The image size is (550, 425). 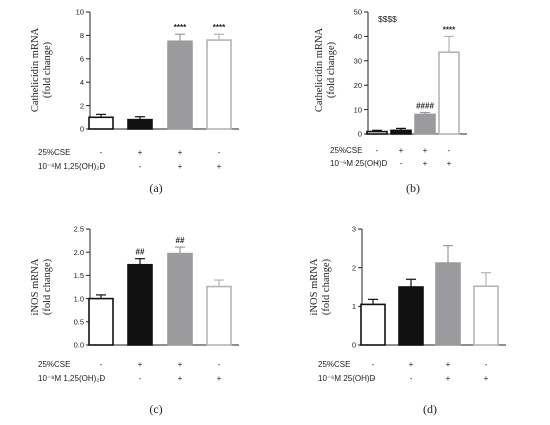 What do you see at coordinates (82, 82) in the screenshot?
I see `y-tick-label: 4` at bounding box center [82, 82].